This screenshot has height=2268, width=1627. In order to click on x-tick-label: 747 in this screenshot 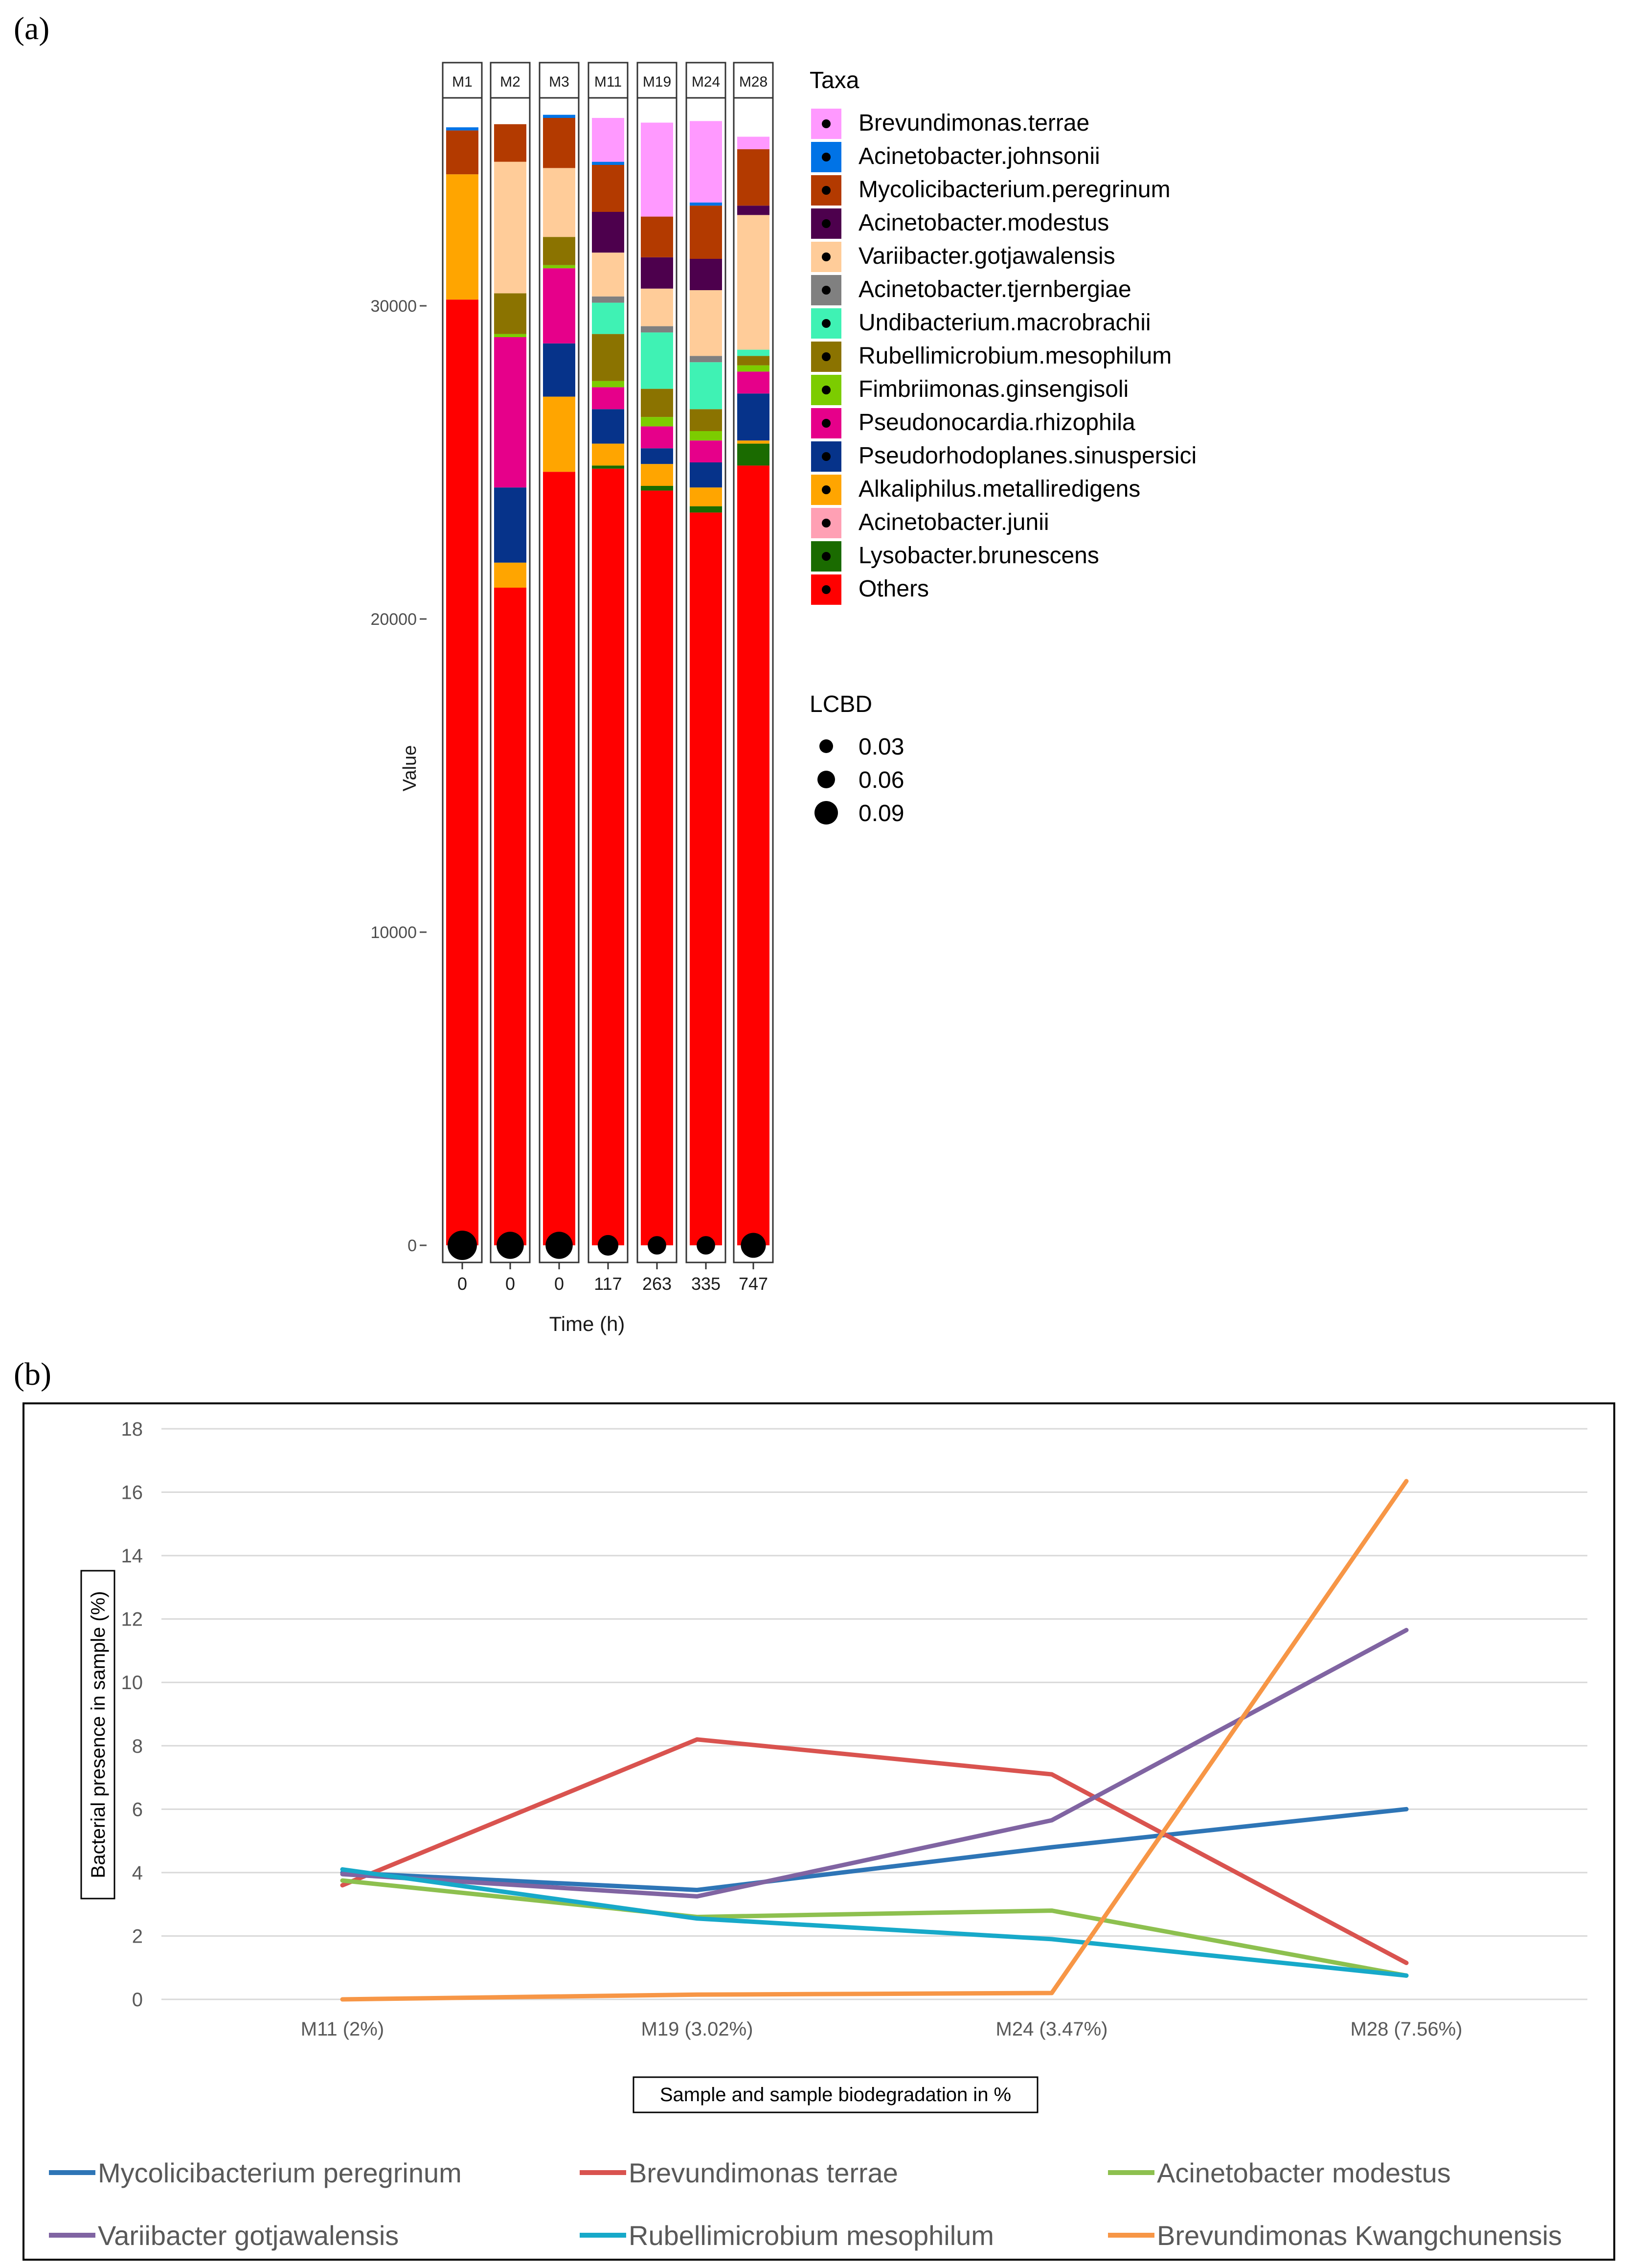, I will do `click(753, 1284)`.